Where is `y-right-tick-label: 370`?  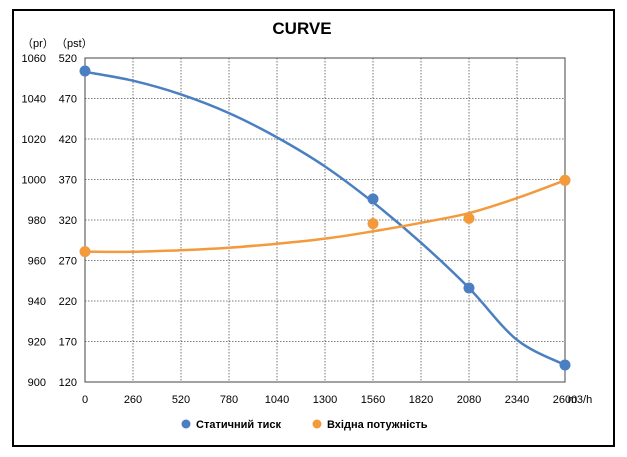 y-right-tick-label: 370 is located at coordinates (68, 181).